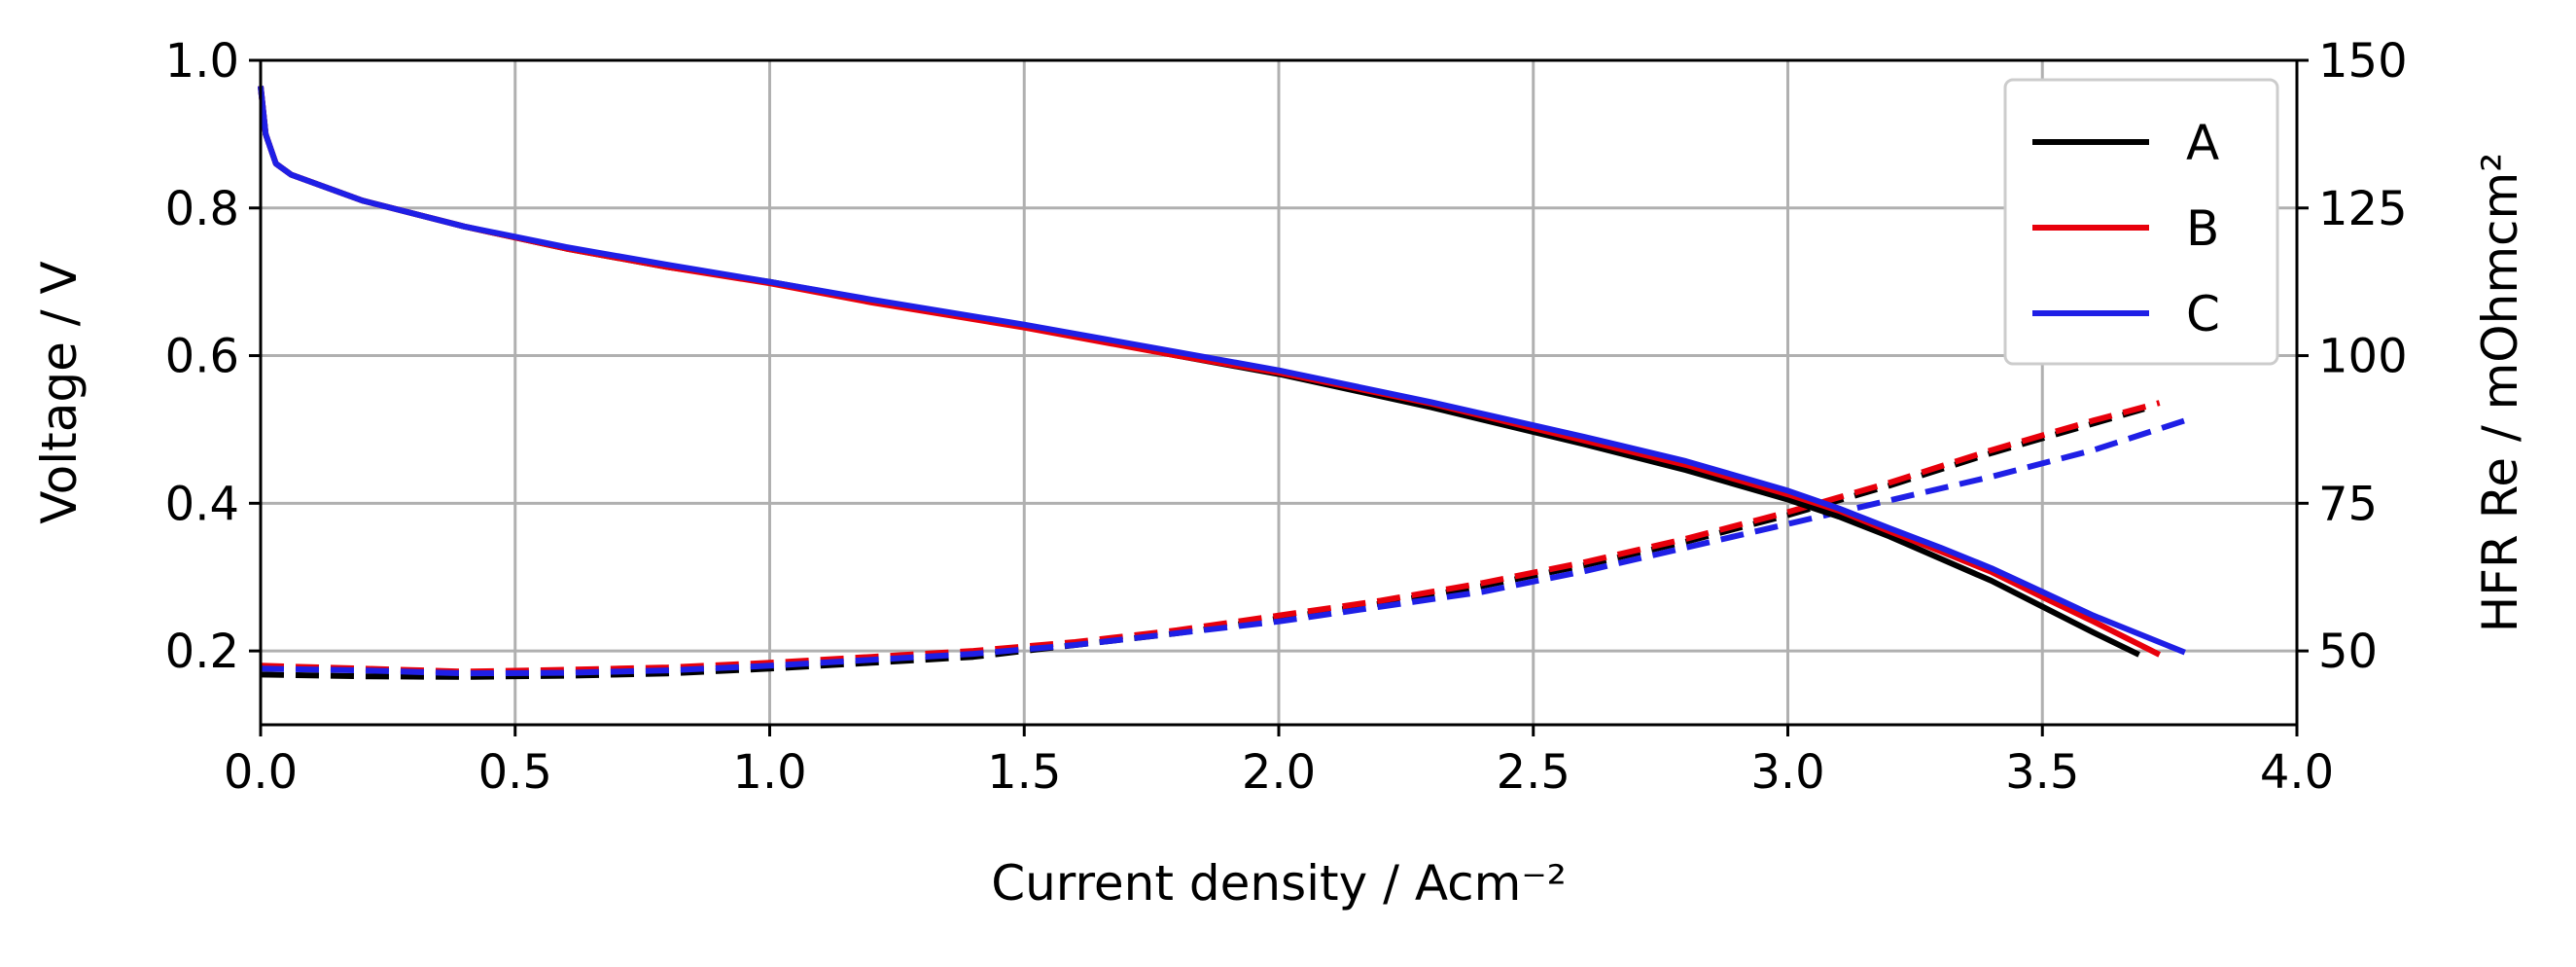 This screenshot has height=967, width=2576. I want to click on y-tick-label: 0.6, so click(202, 357).